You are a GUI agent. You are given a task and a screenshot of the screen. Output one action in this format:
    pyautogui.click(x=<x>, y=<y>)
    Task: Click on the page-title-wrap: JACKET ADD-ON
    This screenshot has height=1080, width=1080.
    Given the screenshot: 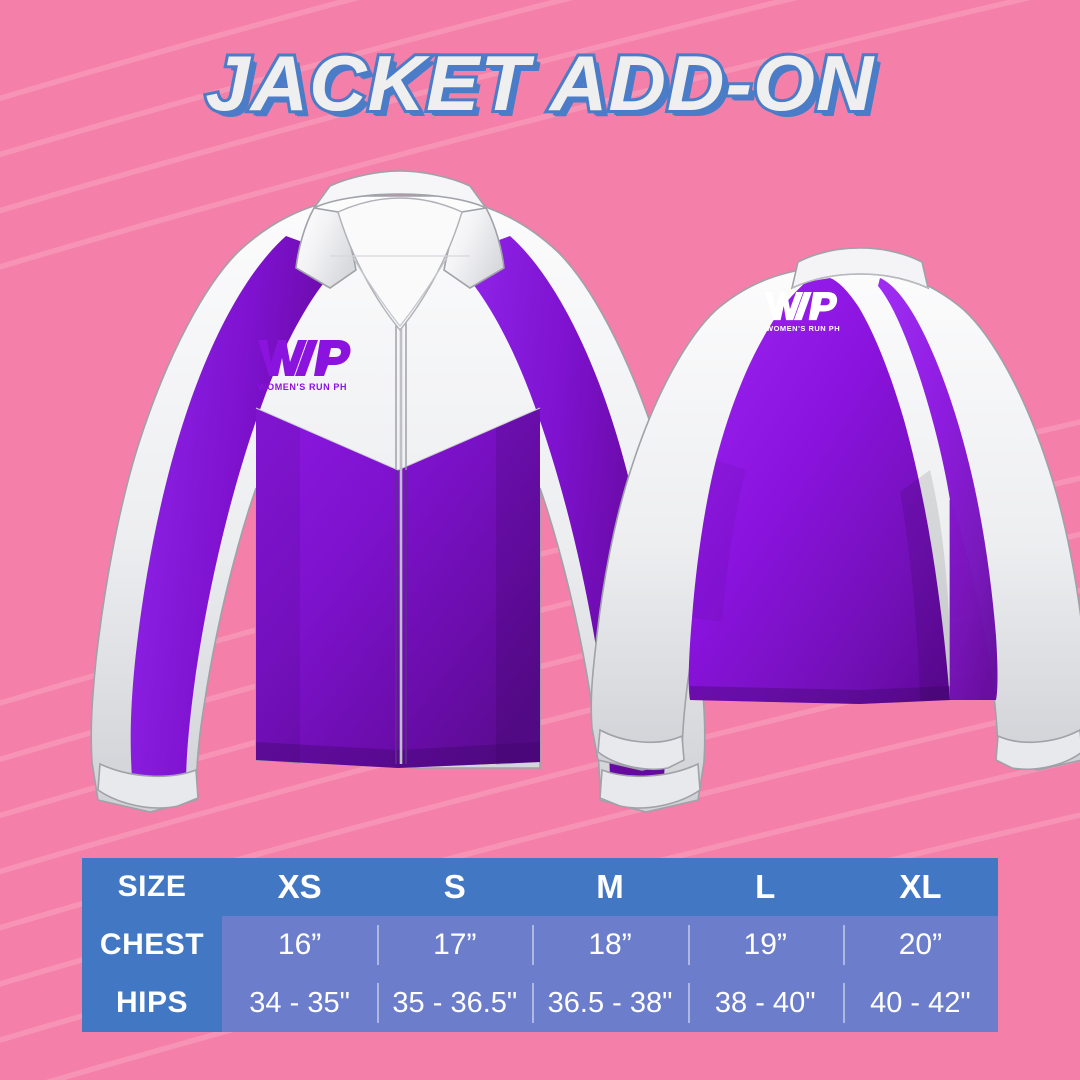 What is the action you would take?
    pyautogui.click(x=540, y=83)
    